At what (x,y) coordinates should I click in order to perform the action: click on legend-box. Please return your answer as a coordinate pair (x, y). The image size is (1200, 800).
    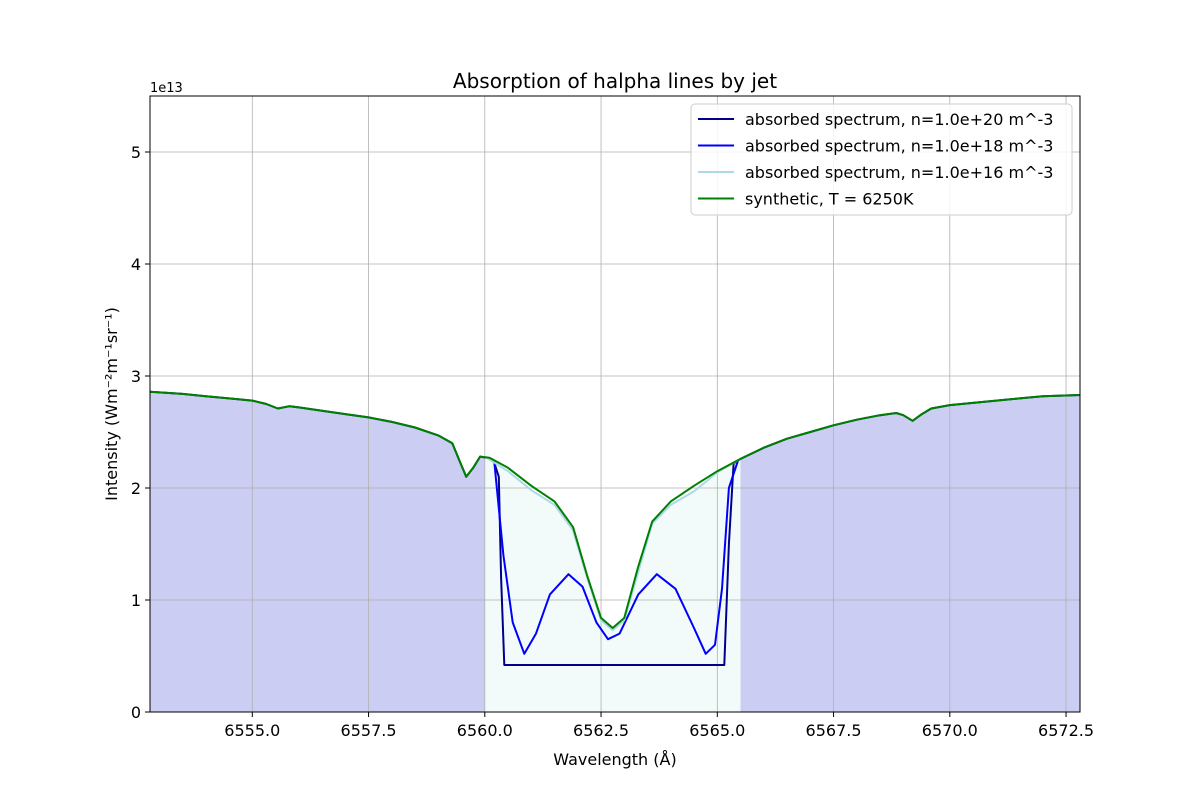
    Looking at the image, I should click on (881, 159).